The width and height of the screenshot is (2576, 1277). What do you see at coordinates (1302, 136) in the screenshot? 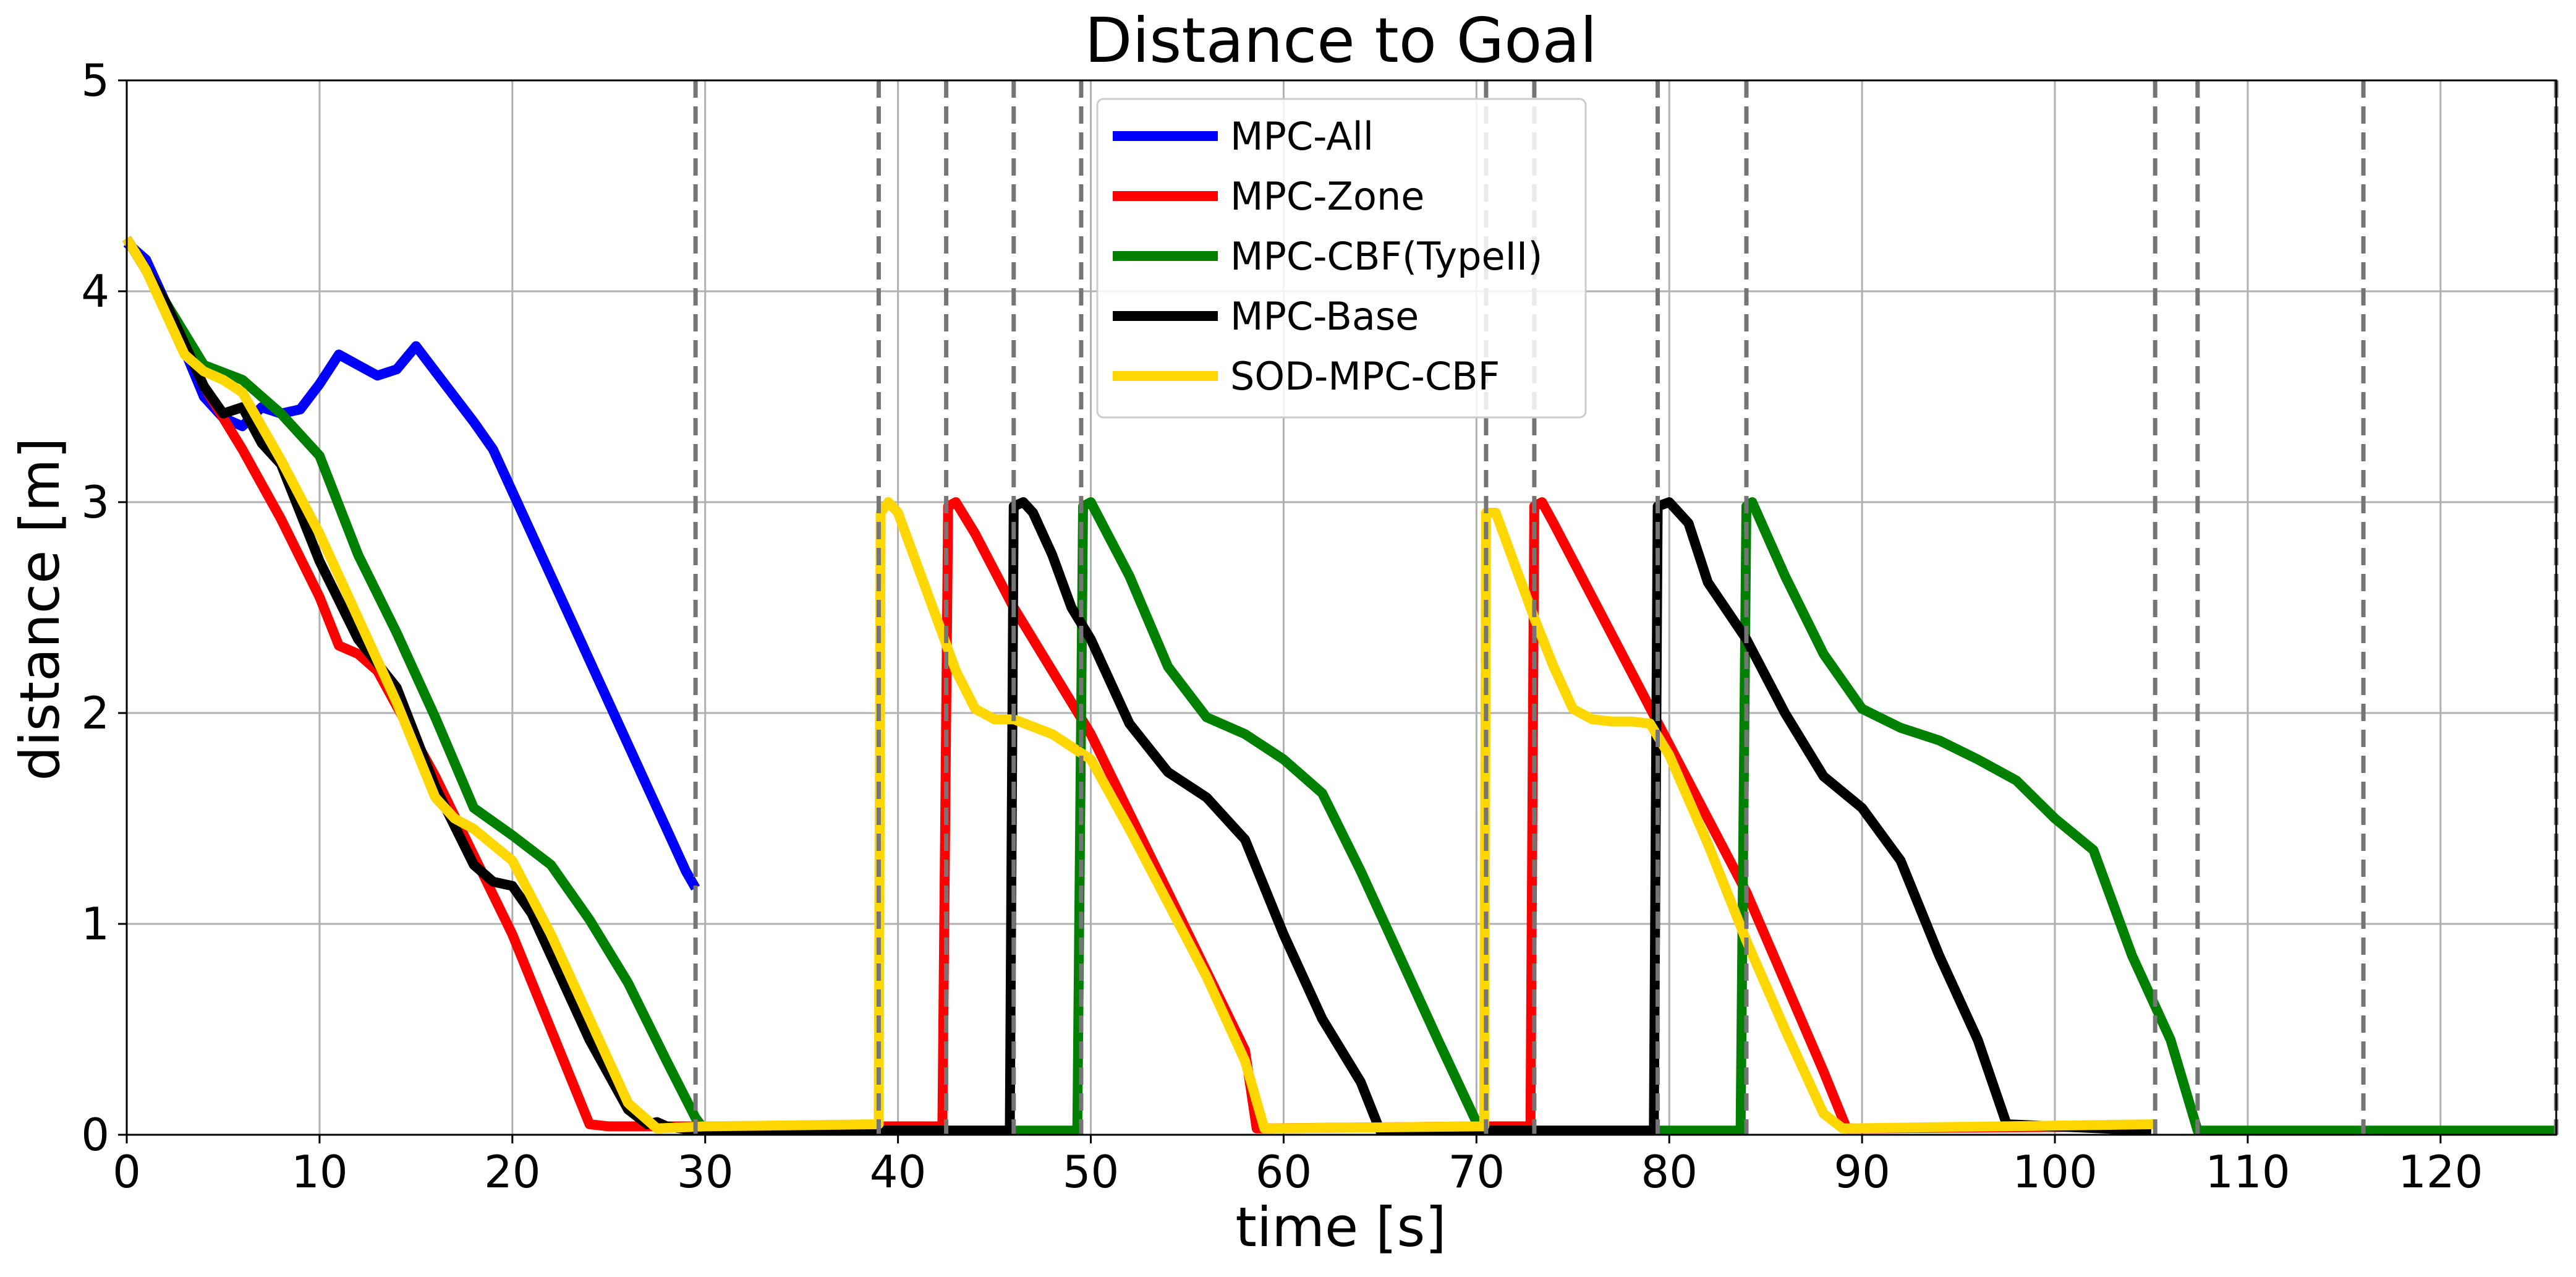
I see `legend-label: MPC-All` at bounding box center [1302, 136].